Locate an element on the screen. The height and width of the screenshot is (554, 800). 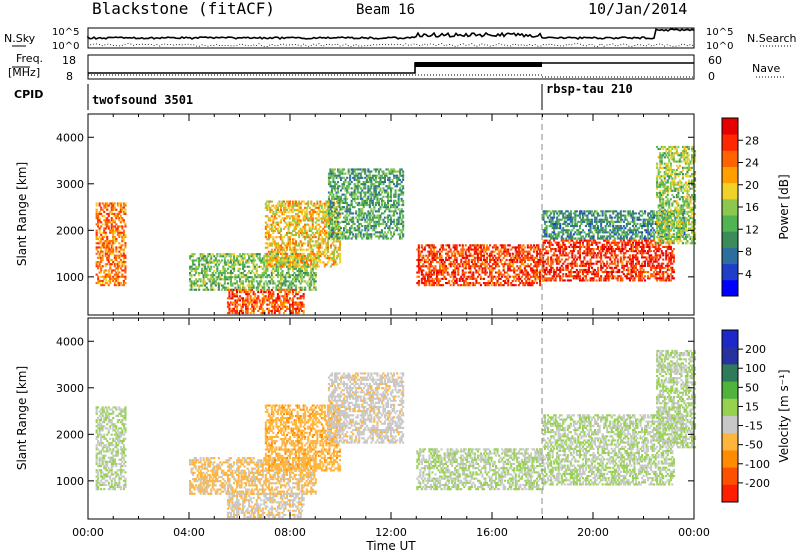
cpid-segment-1: twofsound 3501 is located at coordinates (142, 100).